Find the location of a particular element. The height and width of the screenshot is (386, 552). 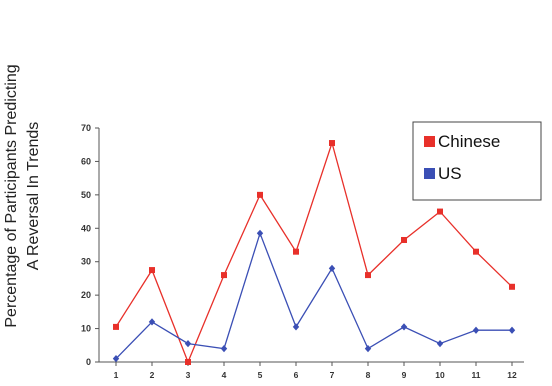

legend-label-chinese: Chinese is located at coordinates (469, 141).